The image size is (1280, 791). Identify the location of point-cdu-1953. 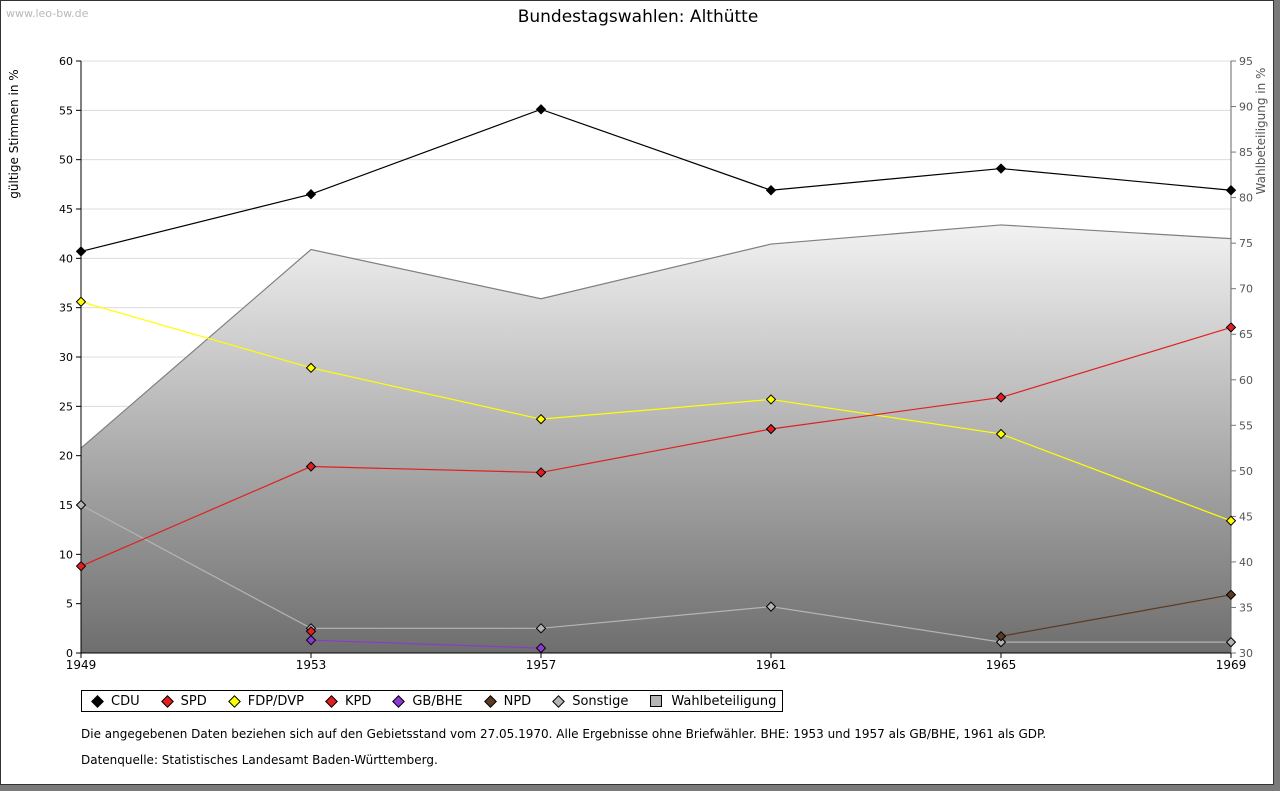
(311, 194).